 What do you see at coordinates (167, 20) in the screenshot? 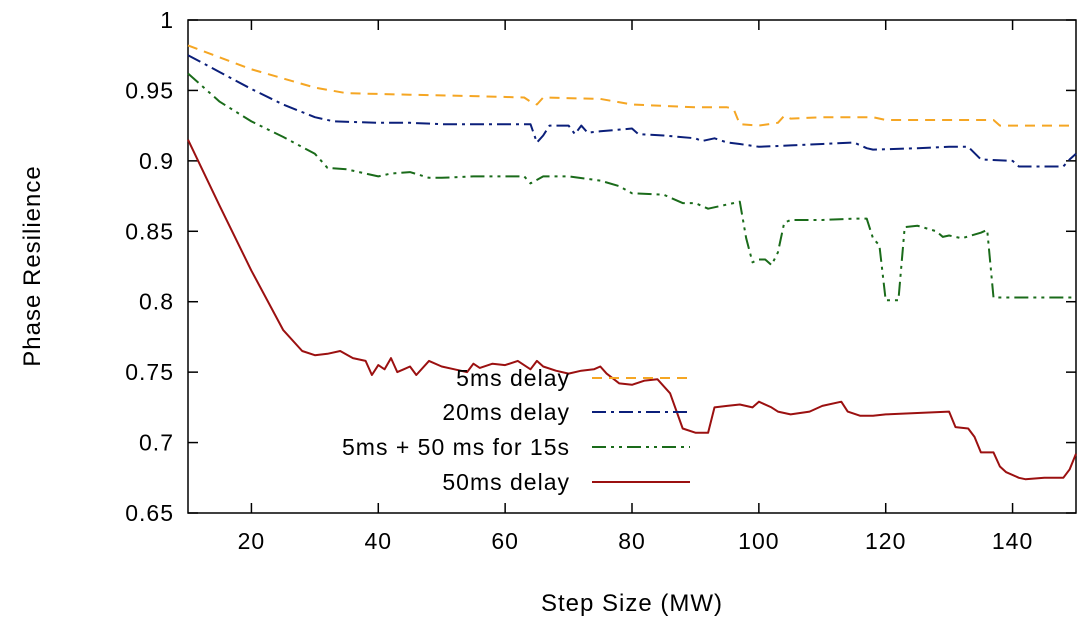
I see `y-tick-label: 1` at bounding box center [167, 20].